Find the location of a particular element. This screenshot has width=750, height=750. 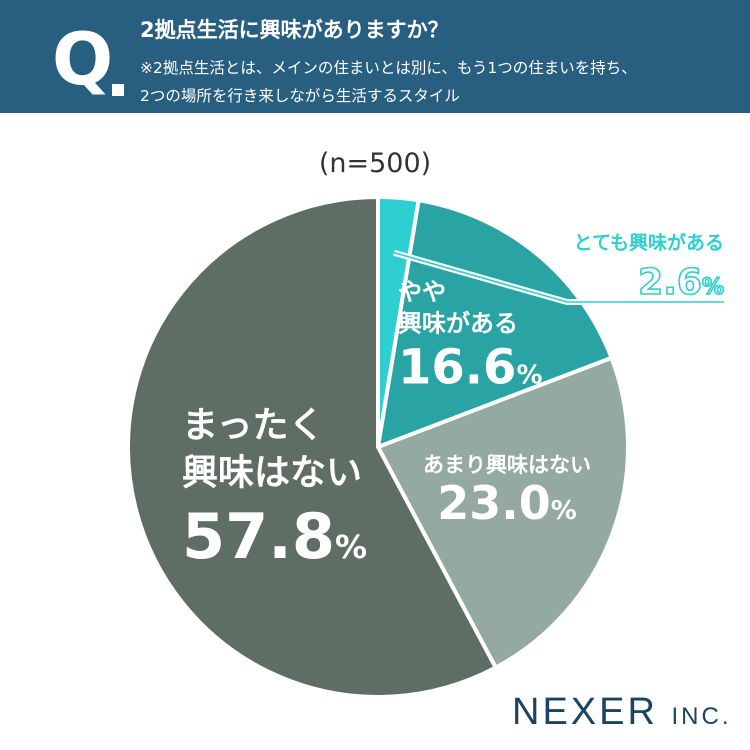

logo-main: NEXER is located at coordinates (585, 712).